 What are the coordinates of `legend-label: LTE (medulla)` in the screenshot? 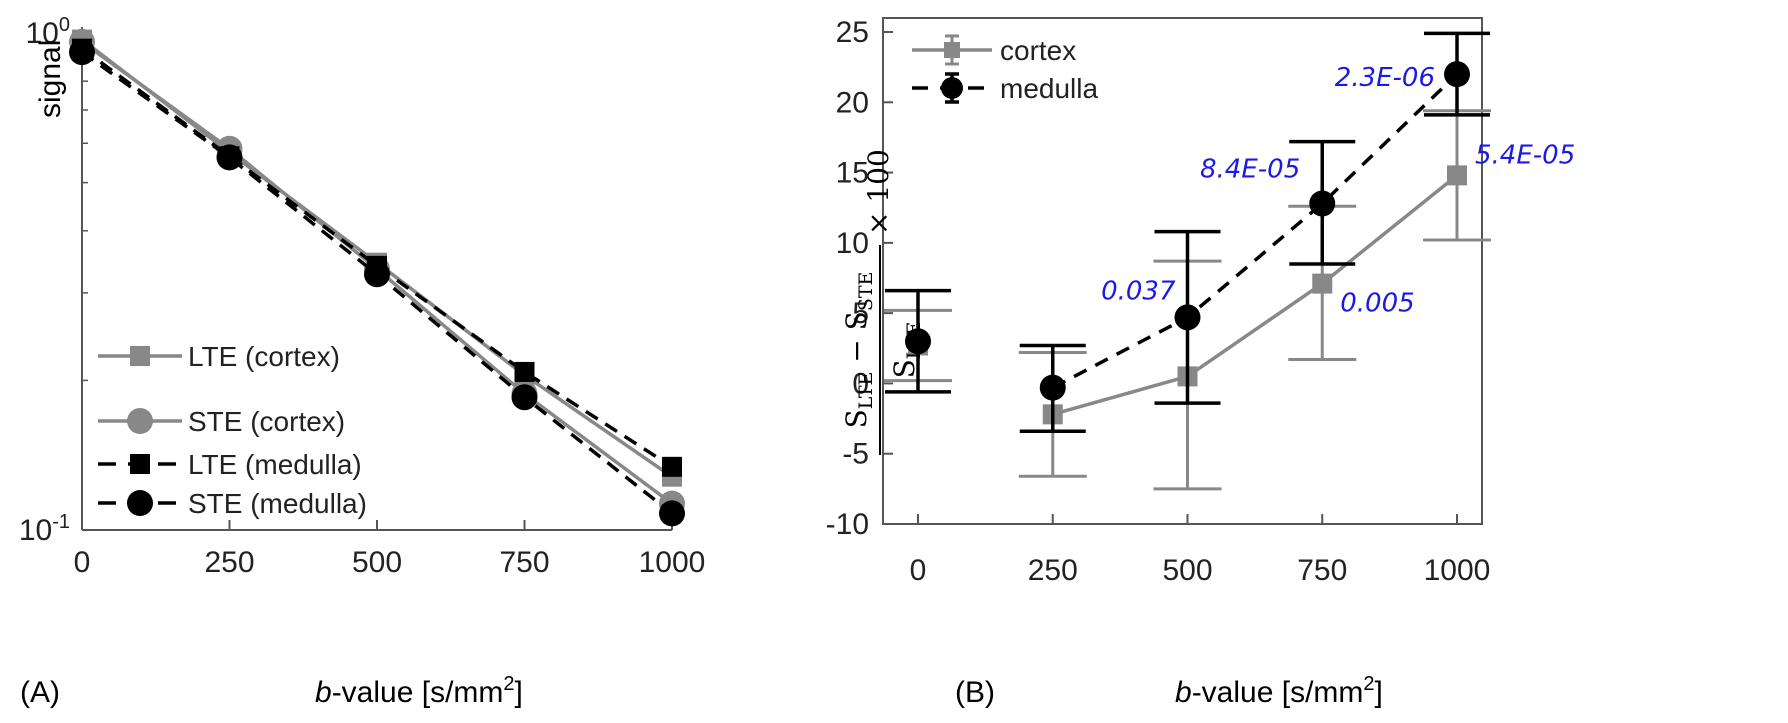 It's located at (275, 464).